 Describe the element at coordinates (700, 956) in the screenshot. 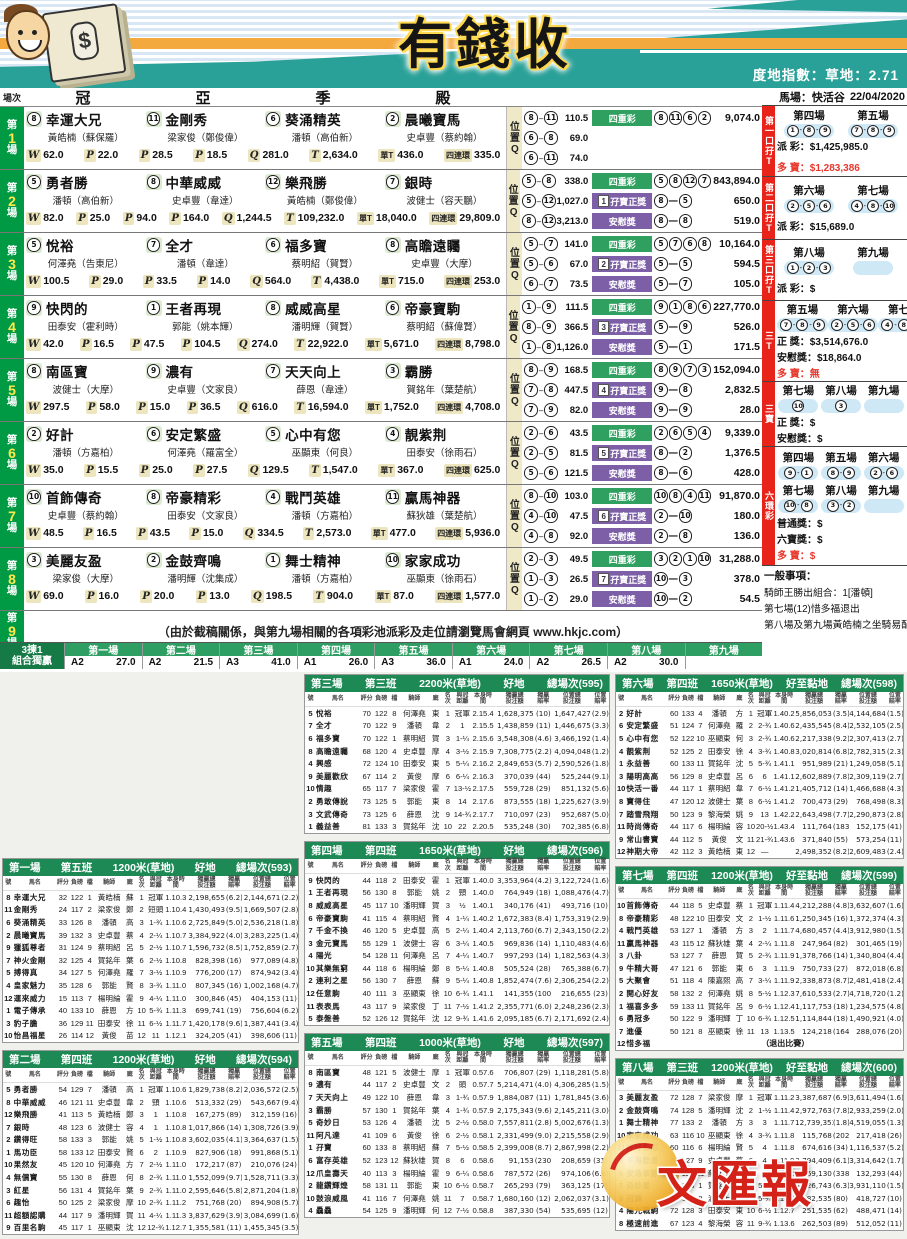

I see `draw: 7` at that location.